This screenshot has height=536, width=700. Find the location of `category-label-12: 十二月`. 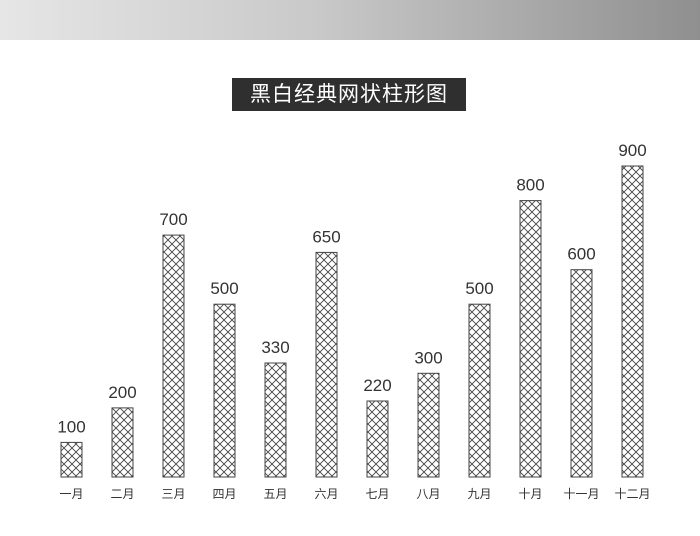

category-label-12: 十二月 is located at coordinates (632, 494).